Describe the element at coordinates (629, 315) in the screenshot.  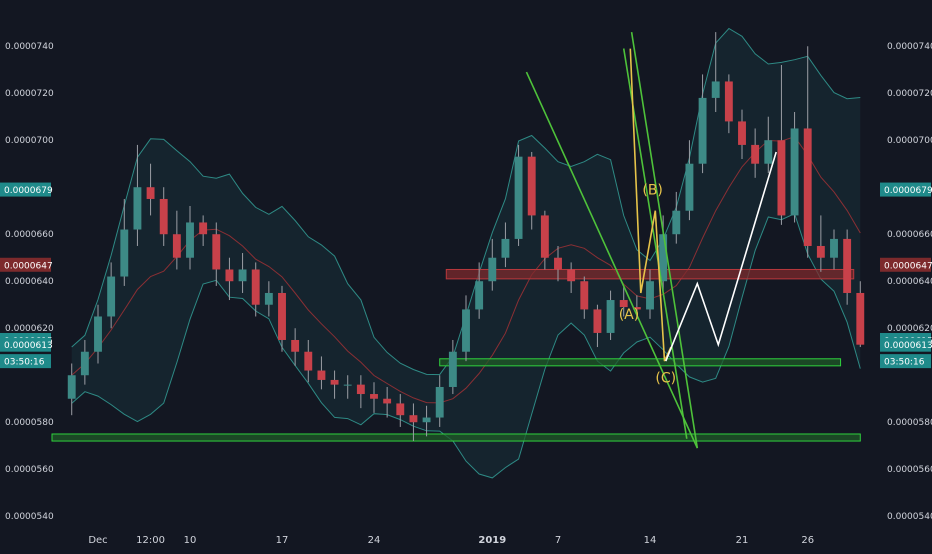
I see `wave-label: (A)` at that location.